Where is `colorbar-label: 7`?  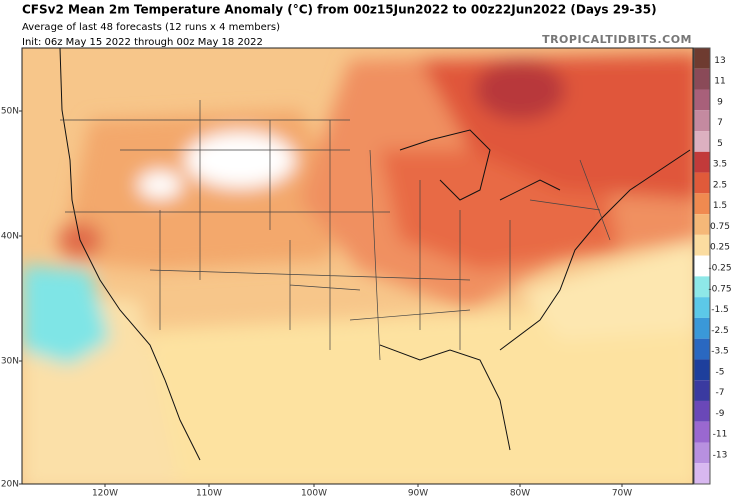 colorbar-label: 7 is located at coordinates (720, 123).